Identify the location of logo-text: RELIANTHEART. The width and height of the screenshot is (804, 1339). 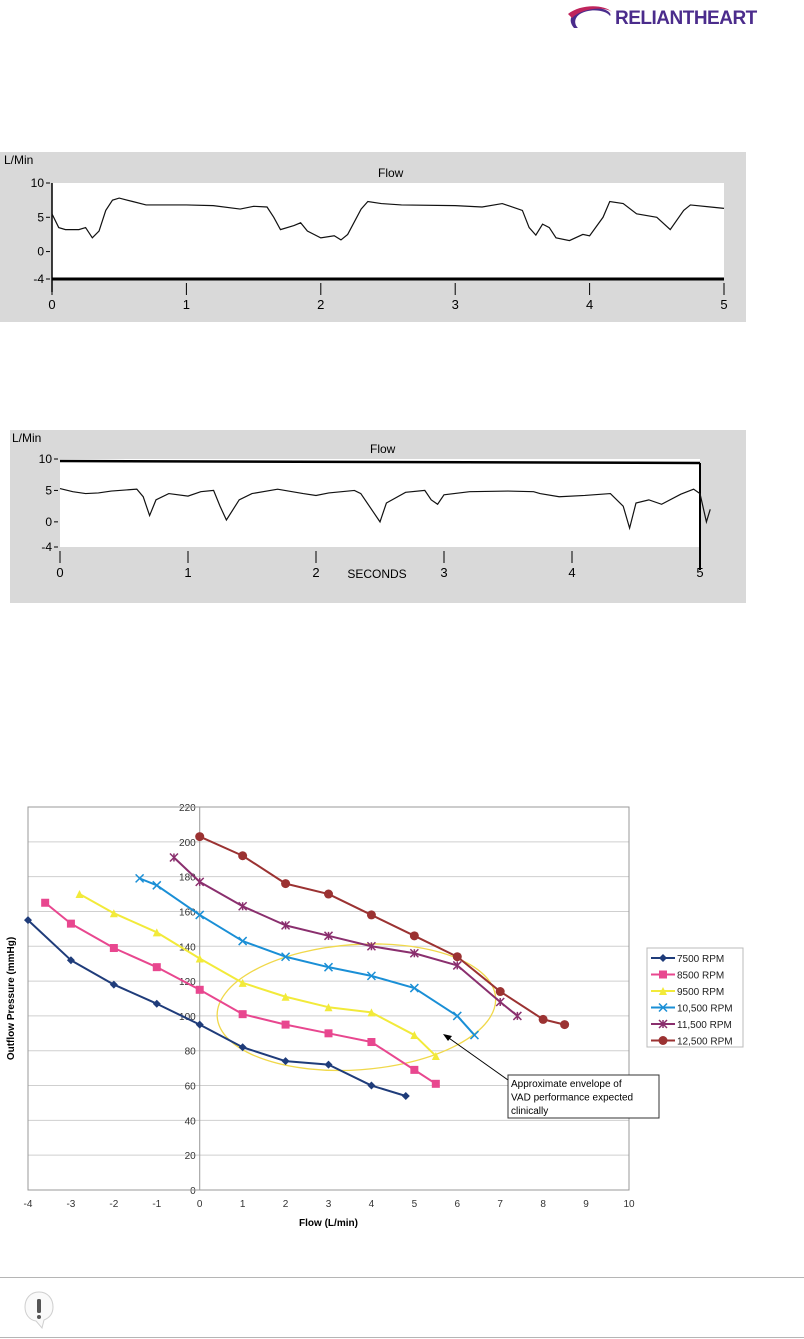
(686, 18).